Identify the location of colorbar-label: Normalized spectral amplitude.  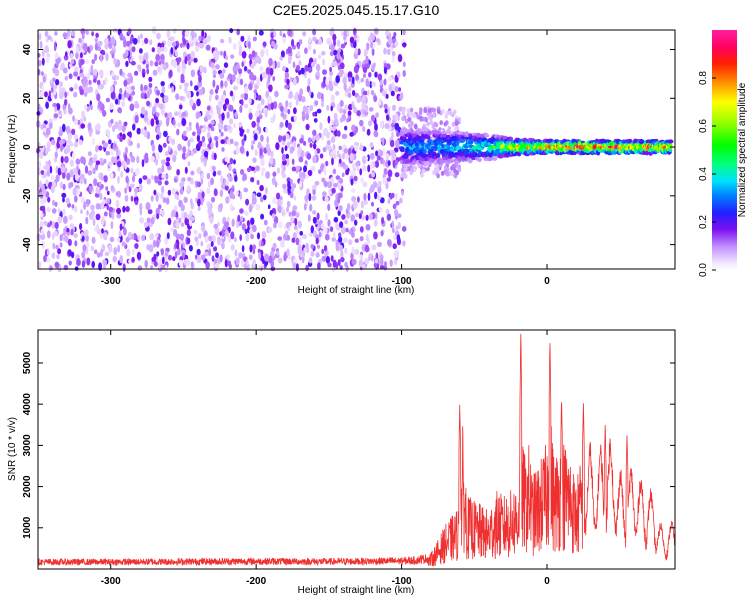
(742, 149).